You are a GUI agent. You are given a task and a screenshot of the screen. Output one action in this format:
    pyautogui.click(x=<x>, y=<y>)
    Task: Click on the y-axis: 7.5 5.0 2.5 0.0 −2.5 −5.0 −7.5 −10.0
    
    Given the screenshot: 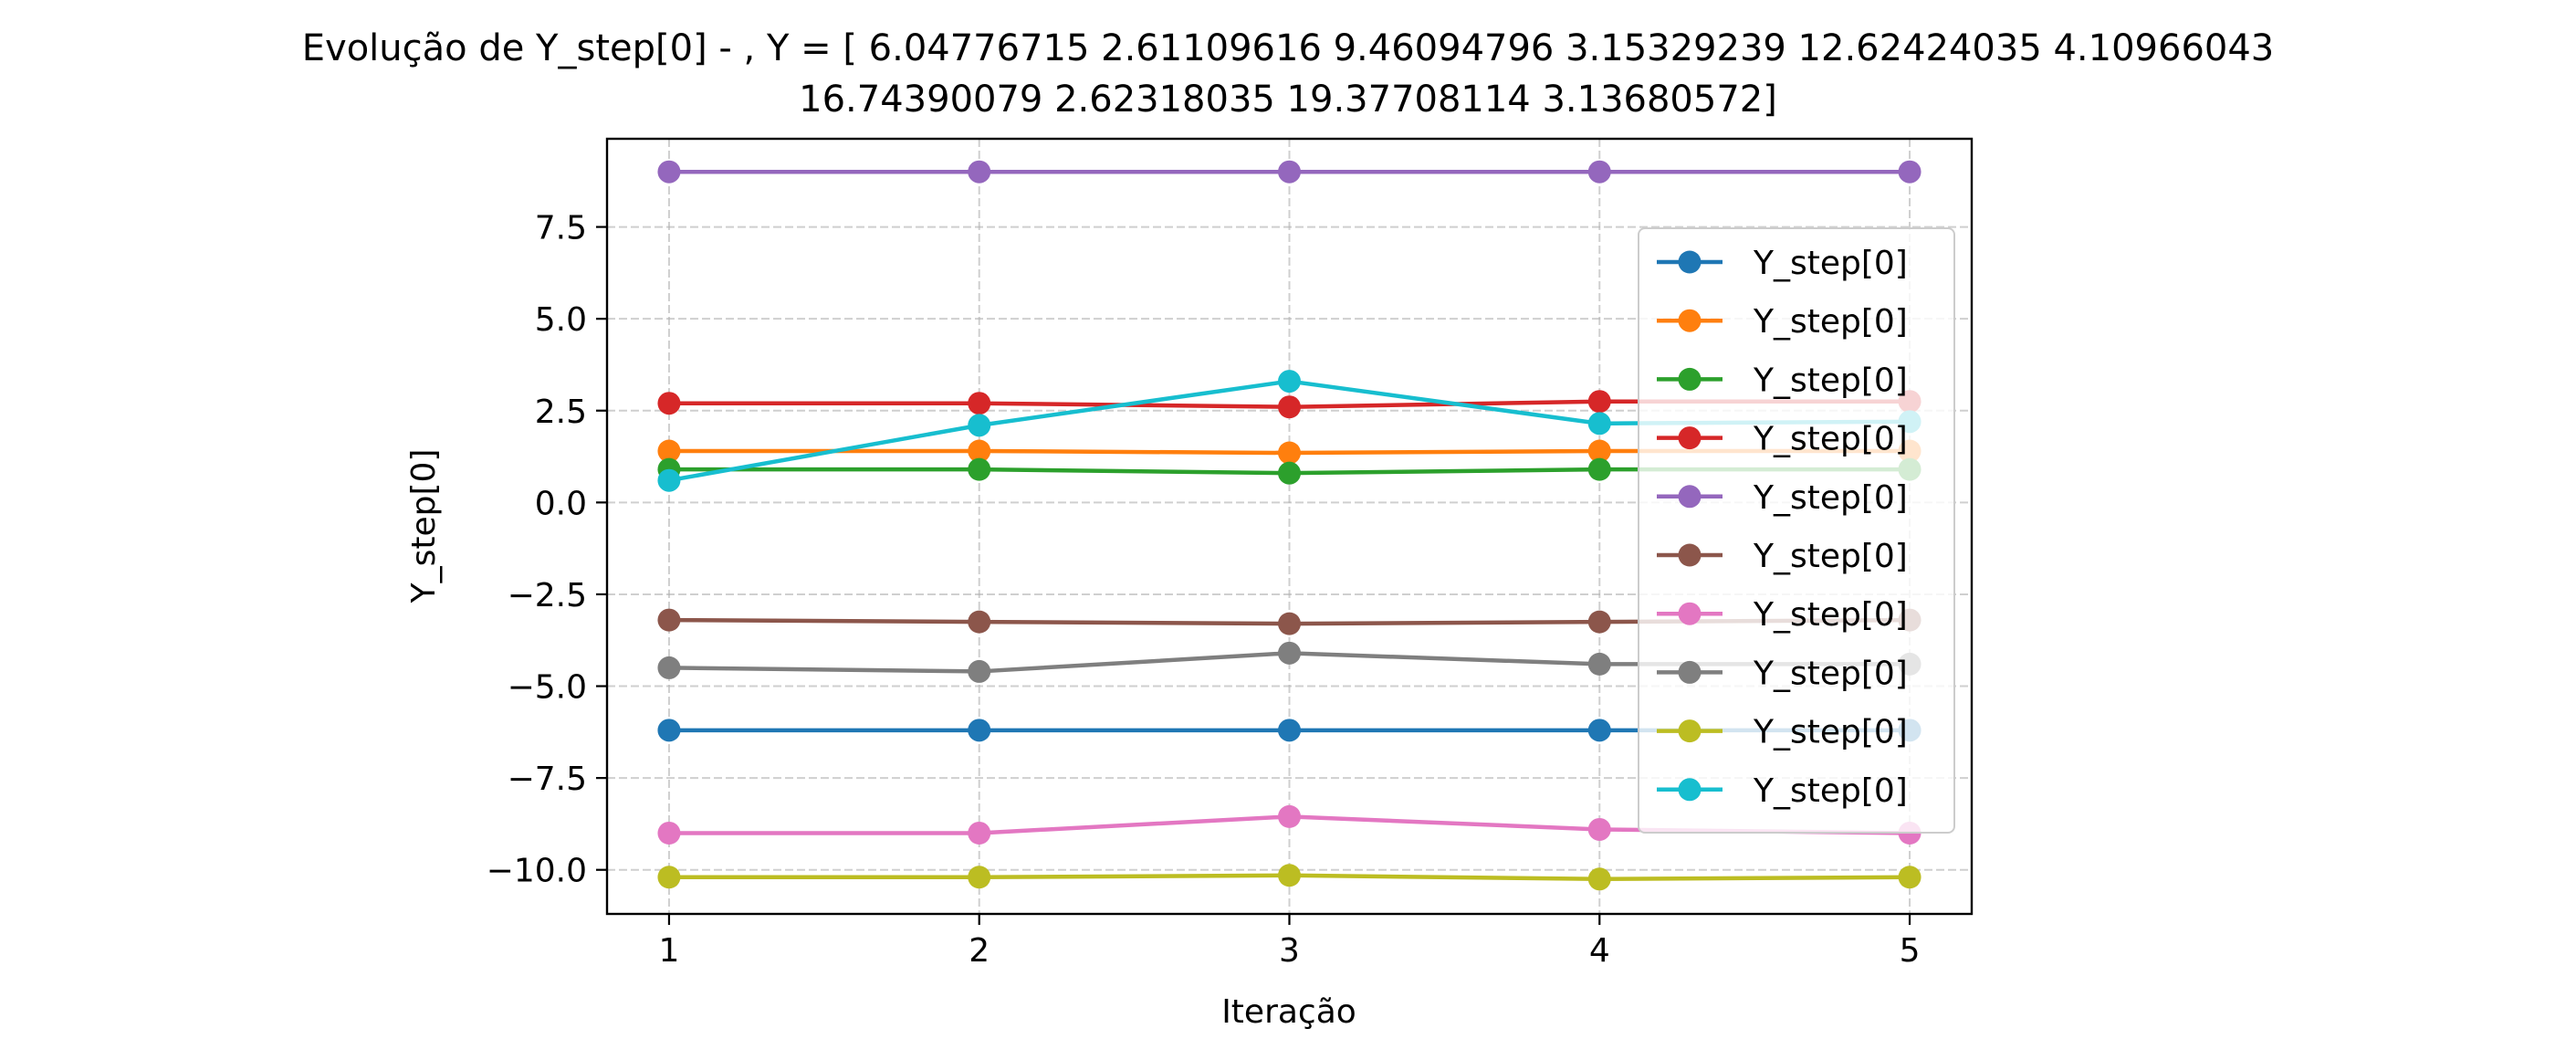 What is the action you would take?
    pyautogui.click(x=547, y=550)
    